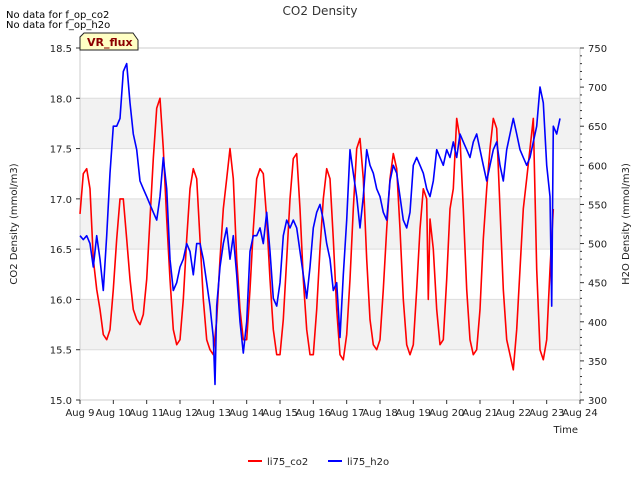 This screenshot has width=640, height=480. What do you see at coordinates (65, 225) in the screenshot?
I see `left-y-axis-ticks: 15.0 15.5 16.0 16.5 17.0 17.5 18.0 18.5` at bounding box center [65, 225].